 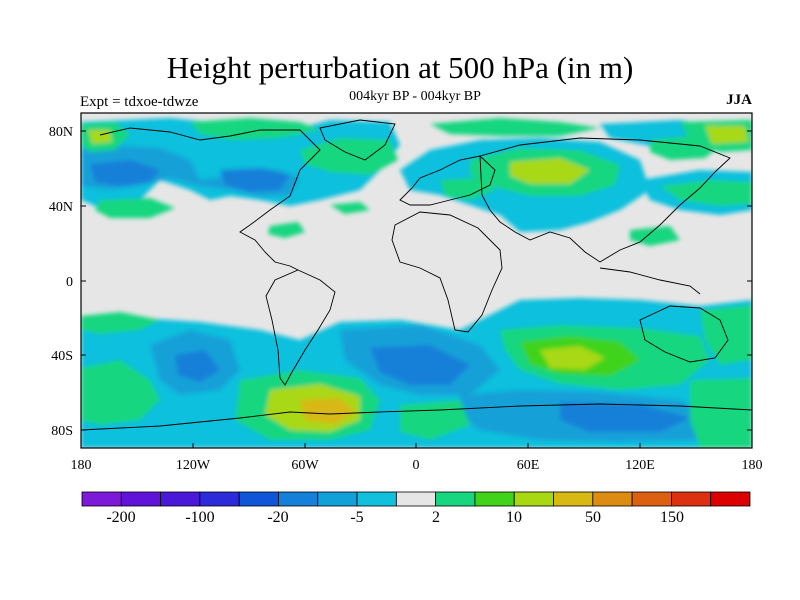 I want to click on contour-green-midlat, so click(x=135, y=208).